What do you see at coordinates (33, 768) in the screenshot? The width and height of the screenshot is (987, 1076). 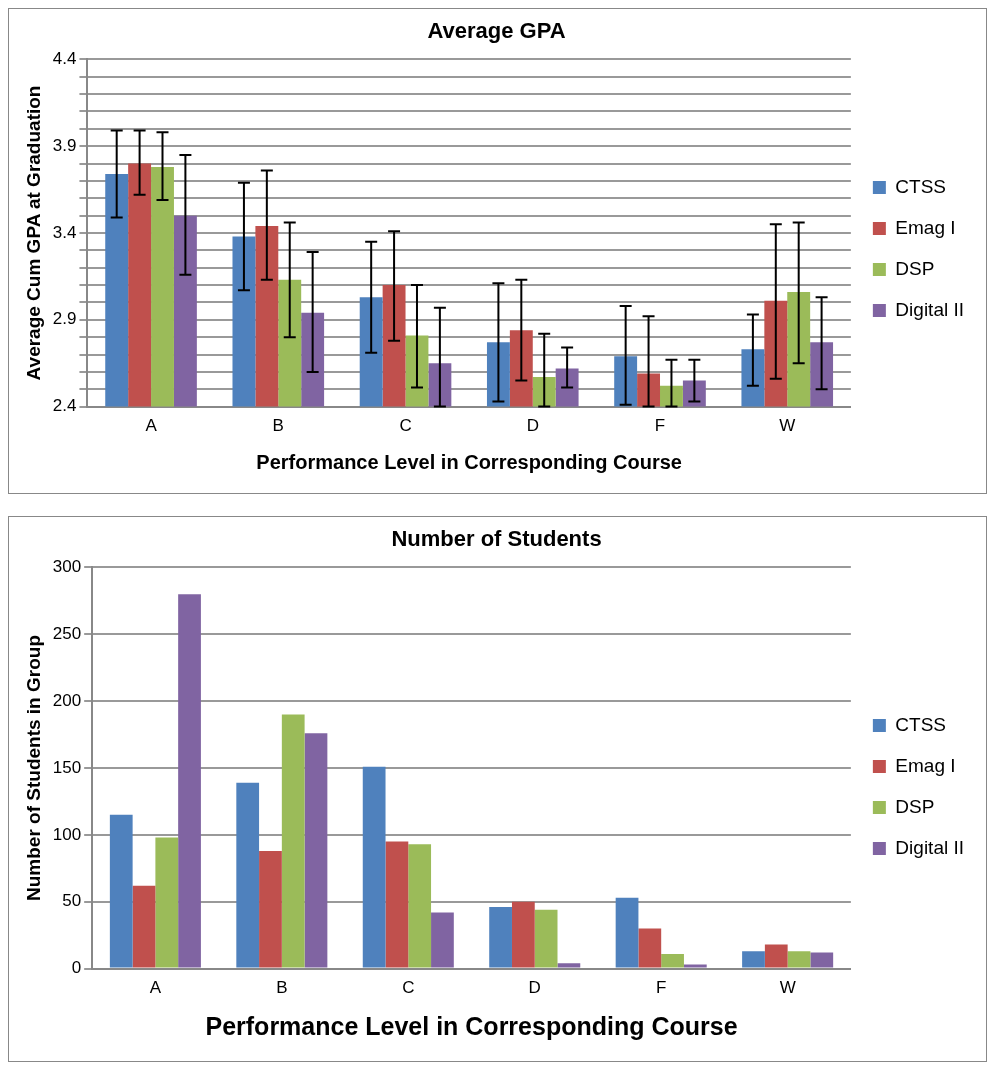 I see `y-axis-title: Number of Students in Group` at bounding box center [33, 768].